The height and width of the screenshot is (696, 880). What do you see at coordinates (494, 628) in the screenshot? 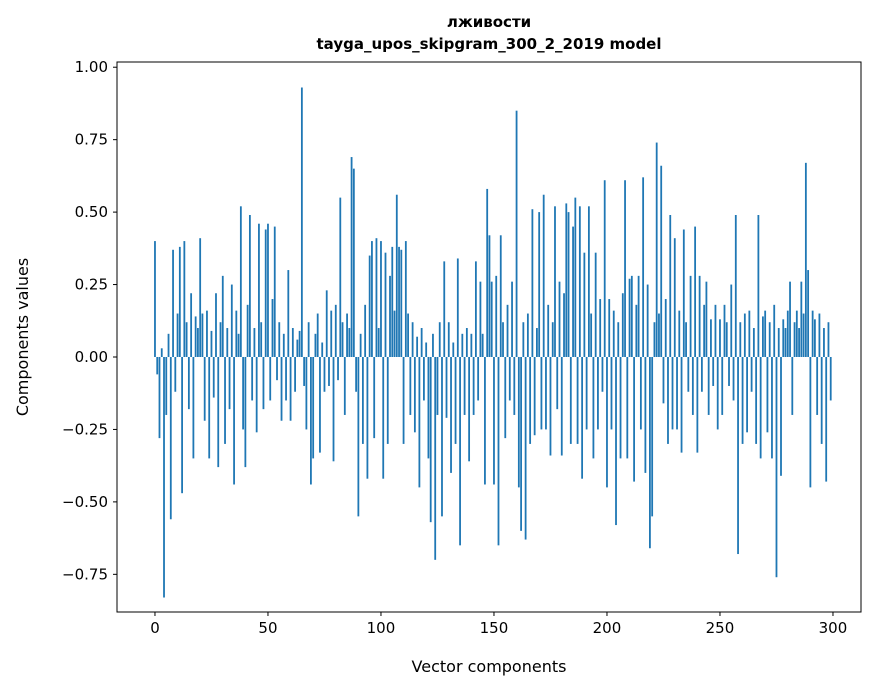
I see `x-tick-label: 150` at bounding box center [494, 628].